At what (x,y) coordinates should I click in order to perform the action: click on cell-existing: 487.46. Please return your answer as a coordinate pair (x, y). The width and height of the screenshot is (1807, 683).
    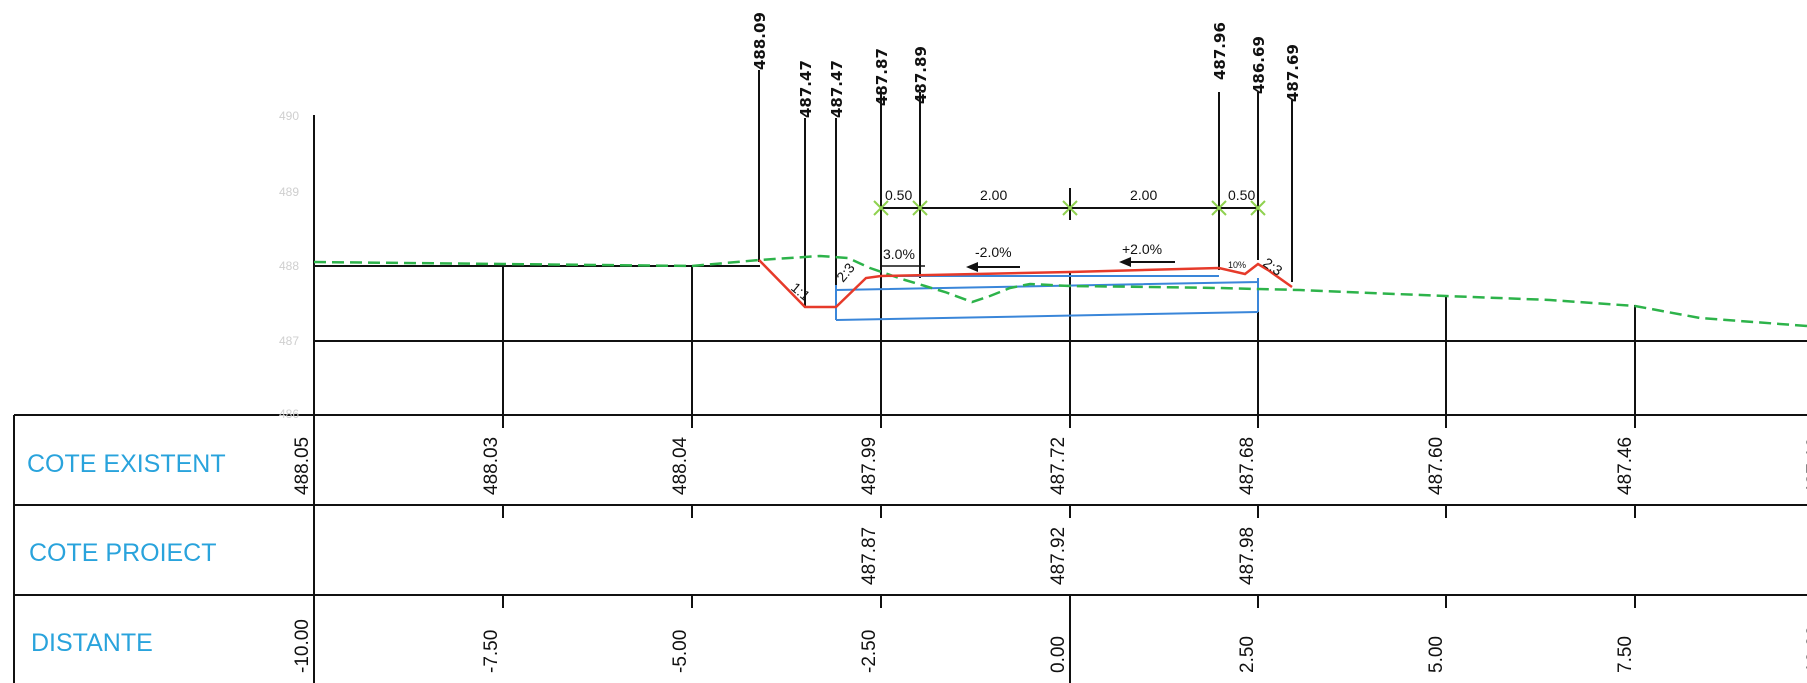
    Looking at the image, I should click on (1625, 466).